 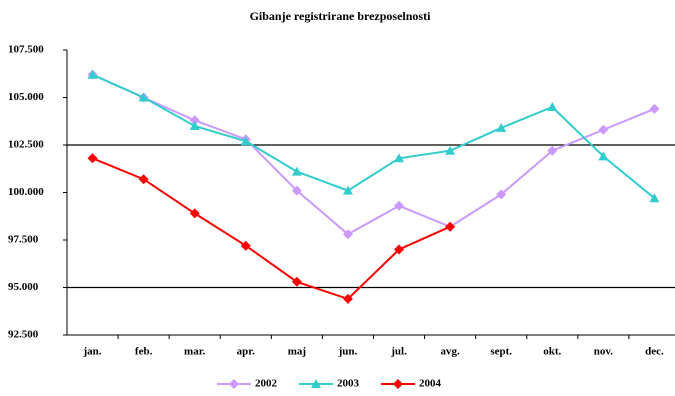 I want to click on x-tick-label: nov., so click(x=604, y=352).